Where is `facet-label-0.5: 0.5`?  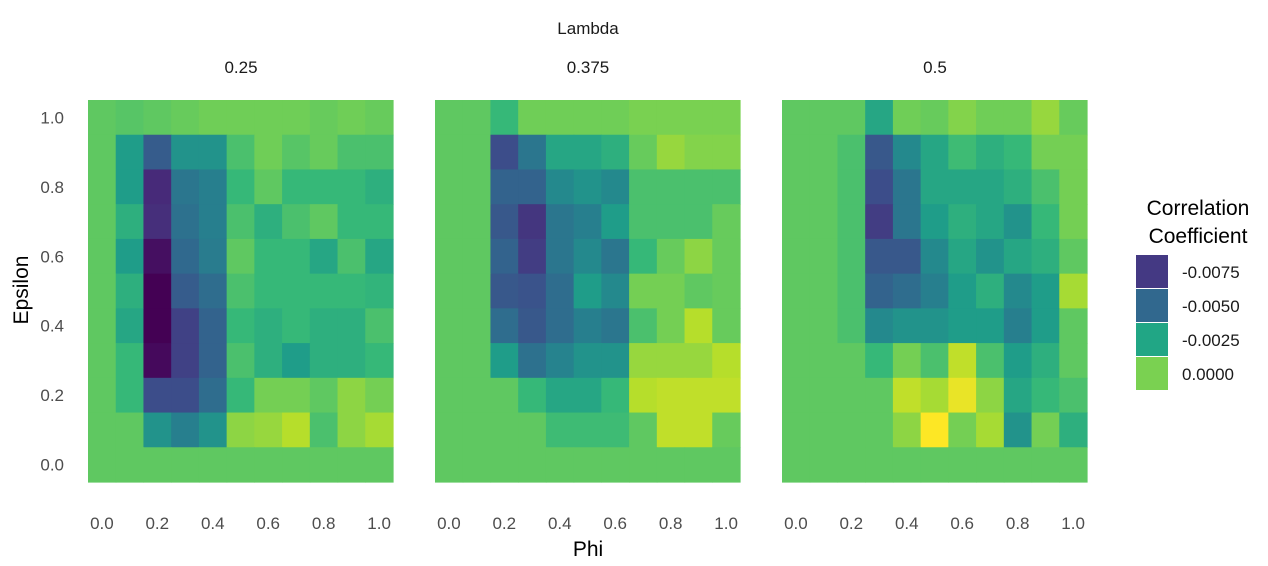 facet-label-0.5: 0.5 is located at coordinates (935, 67).